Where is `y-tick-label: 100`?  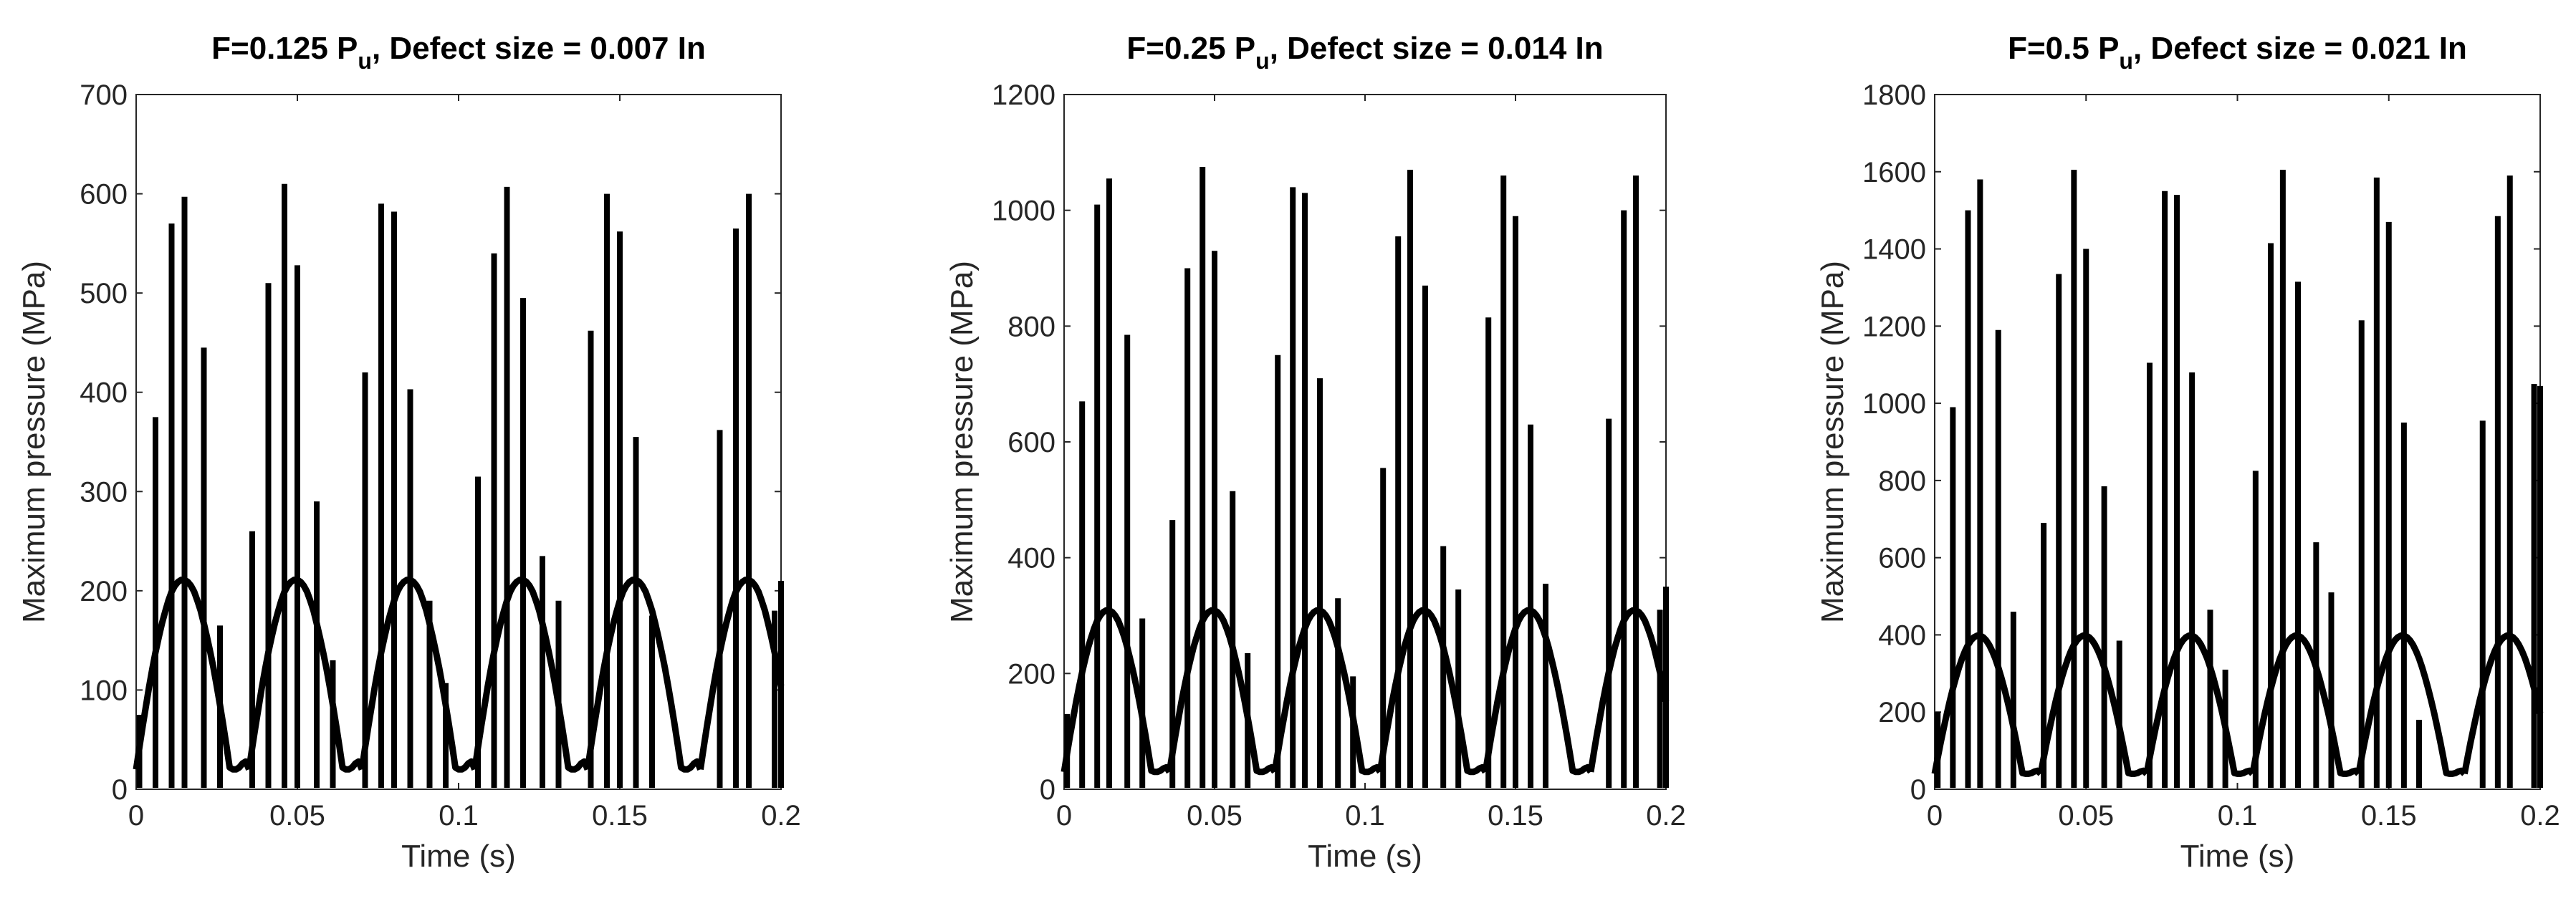 y-tick-label: 100 is located at coordinates (104, 690).